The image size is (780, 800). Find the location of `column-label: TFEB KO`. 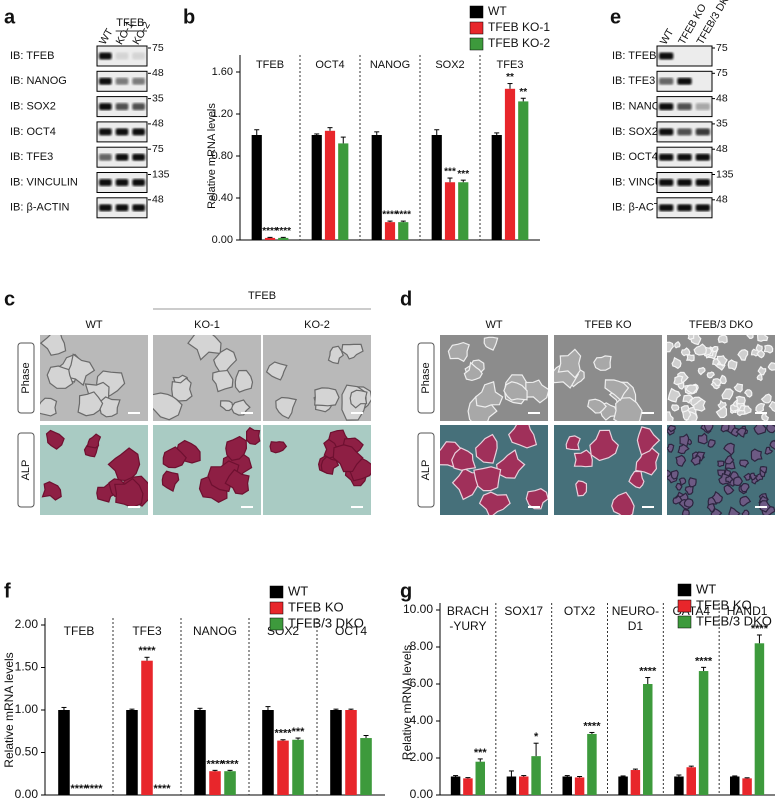

column-label: TFEB KO is located at coordinates (608, 325).